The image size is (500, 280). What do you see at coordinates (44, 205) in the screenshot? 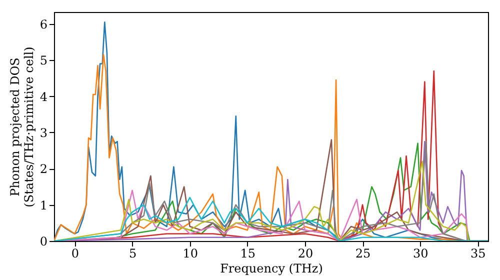
I see `y-tick-label: 1` at bounding box center [44, 205].